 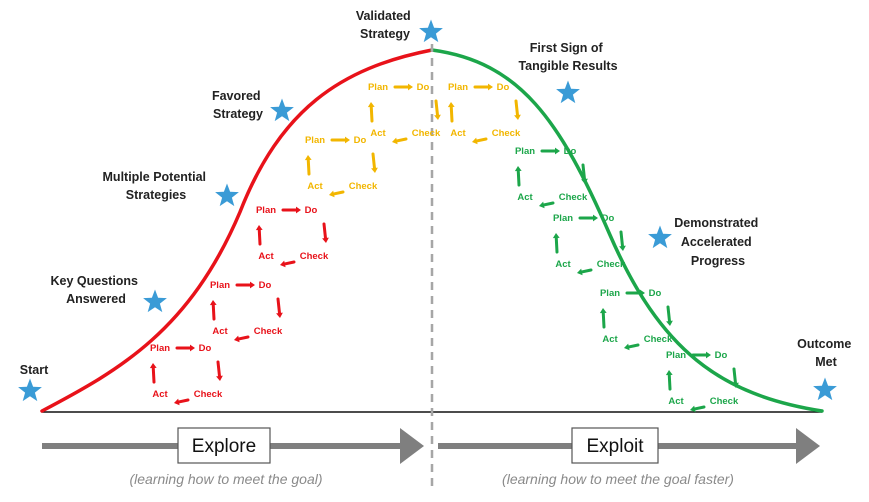 I want to click on explore-label: Explore, so click(x=224, y=446).